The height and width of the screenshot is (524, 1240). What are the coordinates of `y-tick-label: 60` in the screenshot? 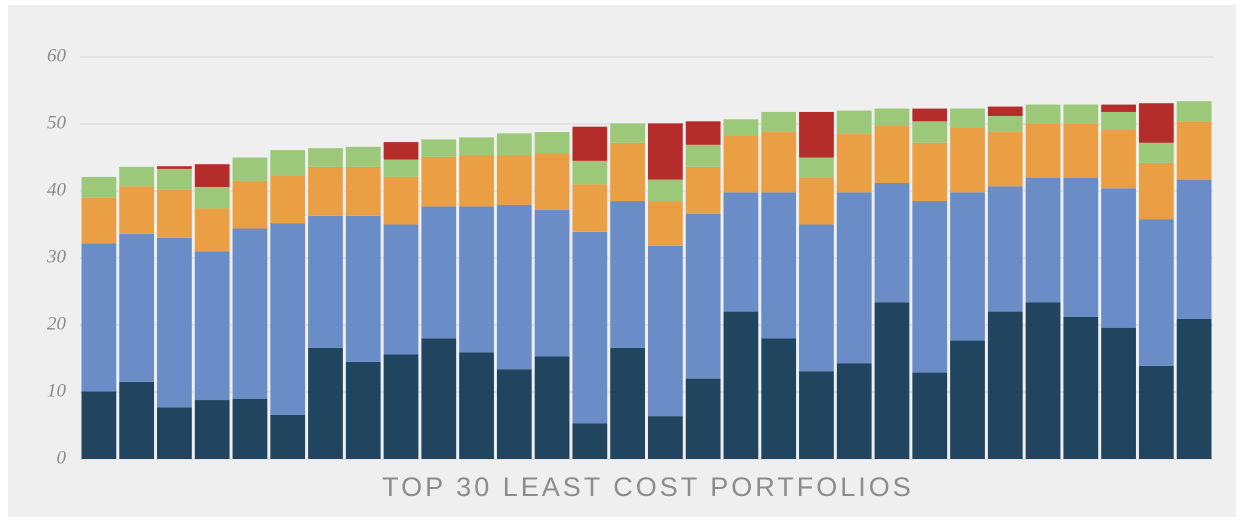 It's located at (57, 55).